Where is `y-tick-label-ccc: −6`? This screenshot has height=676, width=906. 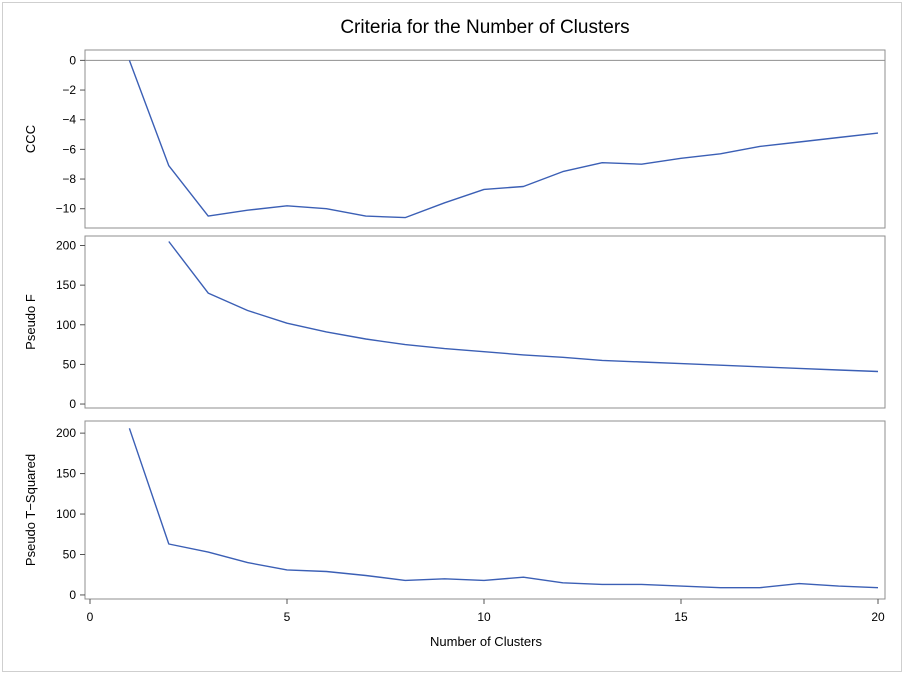
y-tick-label-ccc: −6 is located at coordinates (69, 149).